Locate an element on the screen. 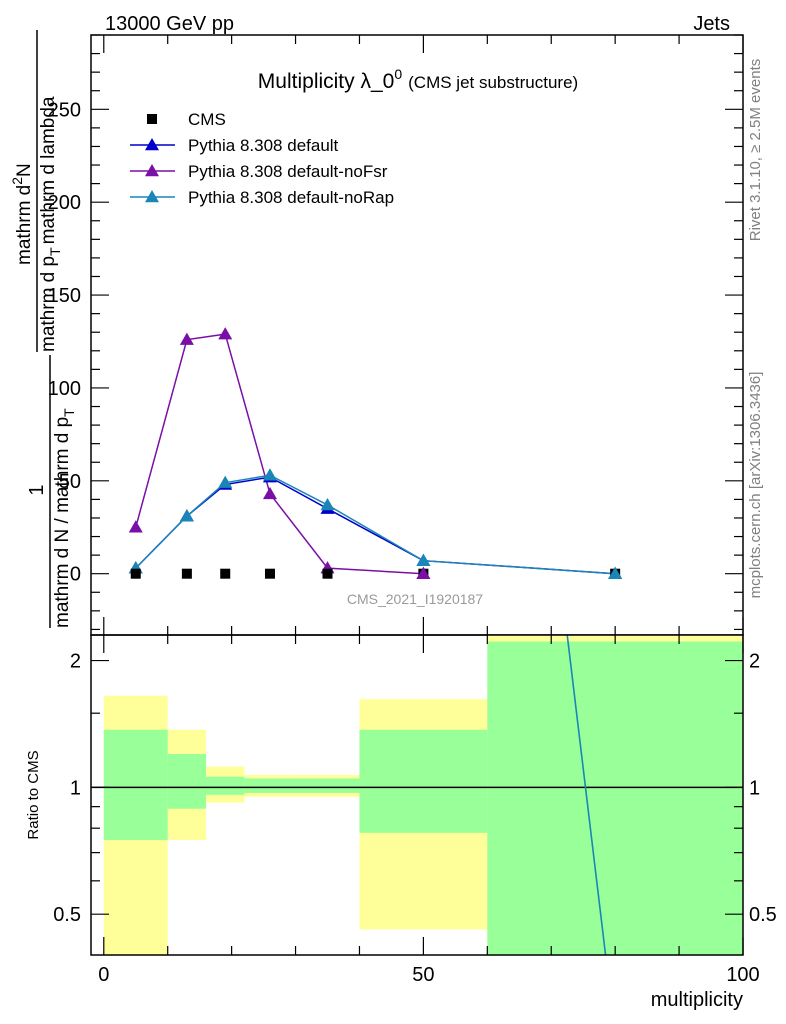 The width and height of the screenshot is (786, 1024). legend-entry: Pythia 8.308 default is located at coordinates (234, 145).